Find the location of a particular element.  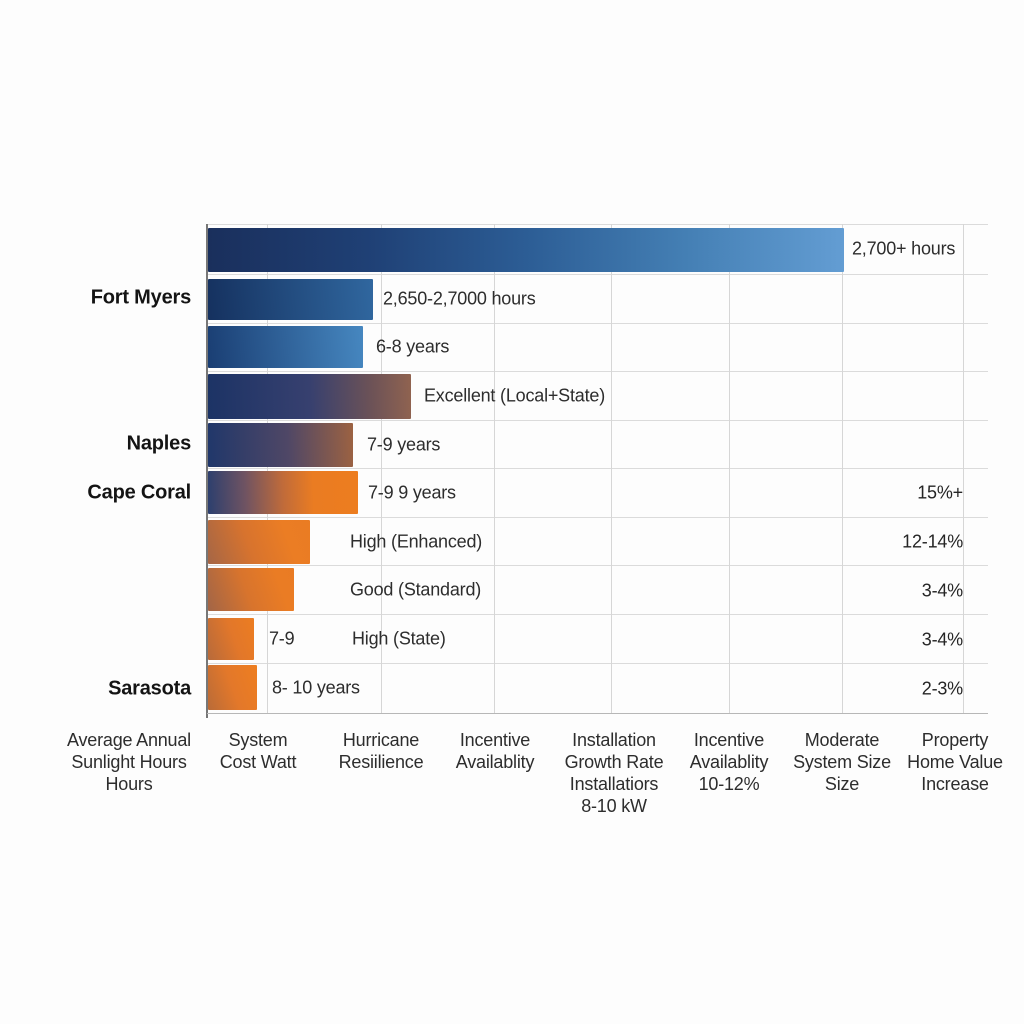

bar-value-label: 7-9 is located at coordinates (282, 638).